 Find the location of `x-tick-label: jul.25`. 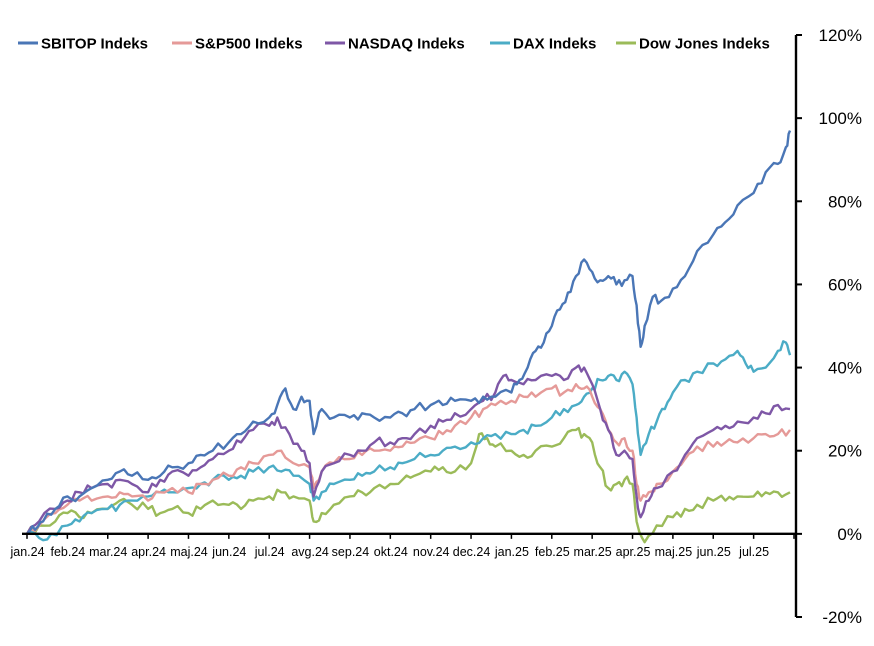

x-tick-label: jul.25 is located at coordinates (753, 552).